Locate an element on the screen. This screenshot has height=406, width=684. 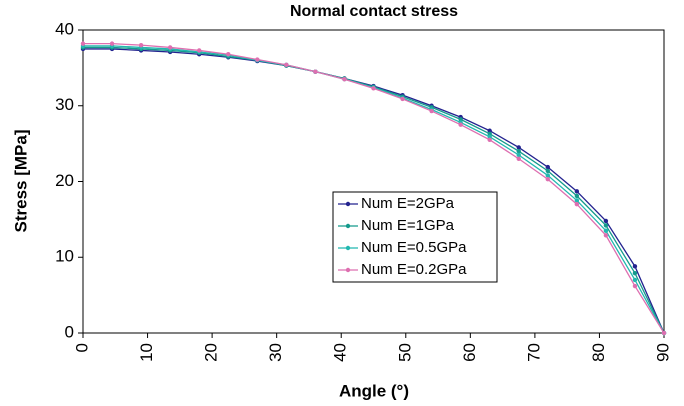
x-tick-label: 50 is located at coordinates (404, 352).